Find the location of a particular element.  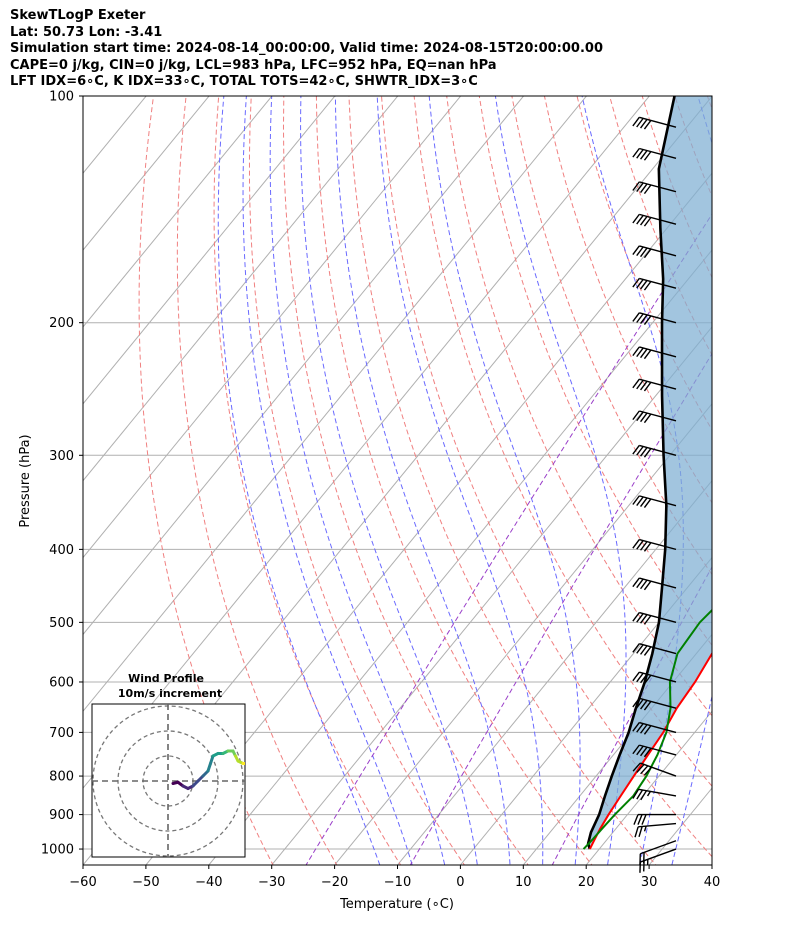

x-tick-label: −50 is located at coordinates (145, 882).